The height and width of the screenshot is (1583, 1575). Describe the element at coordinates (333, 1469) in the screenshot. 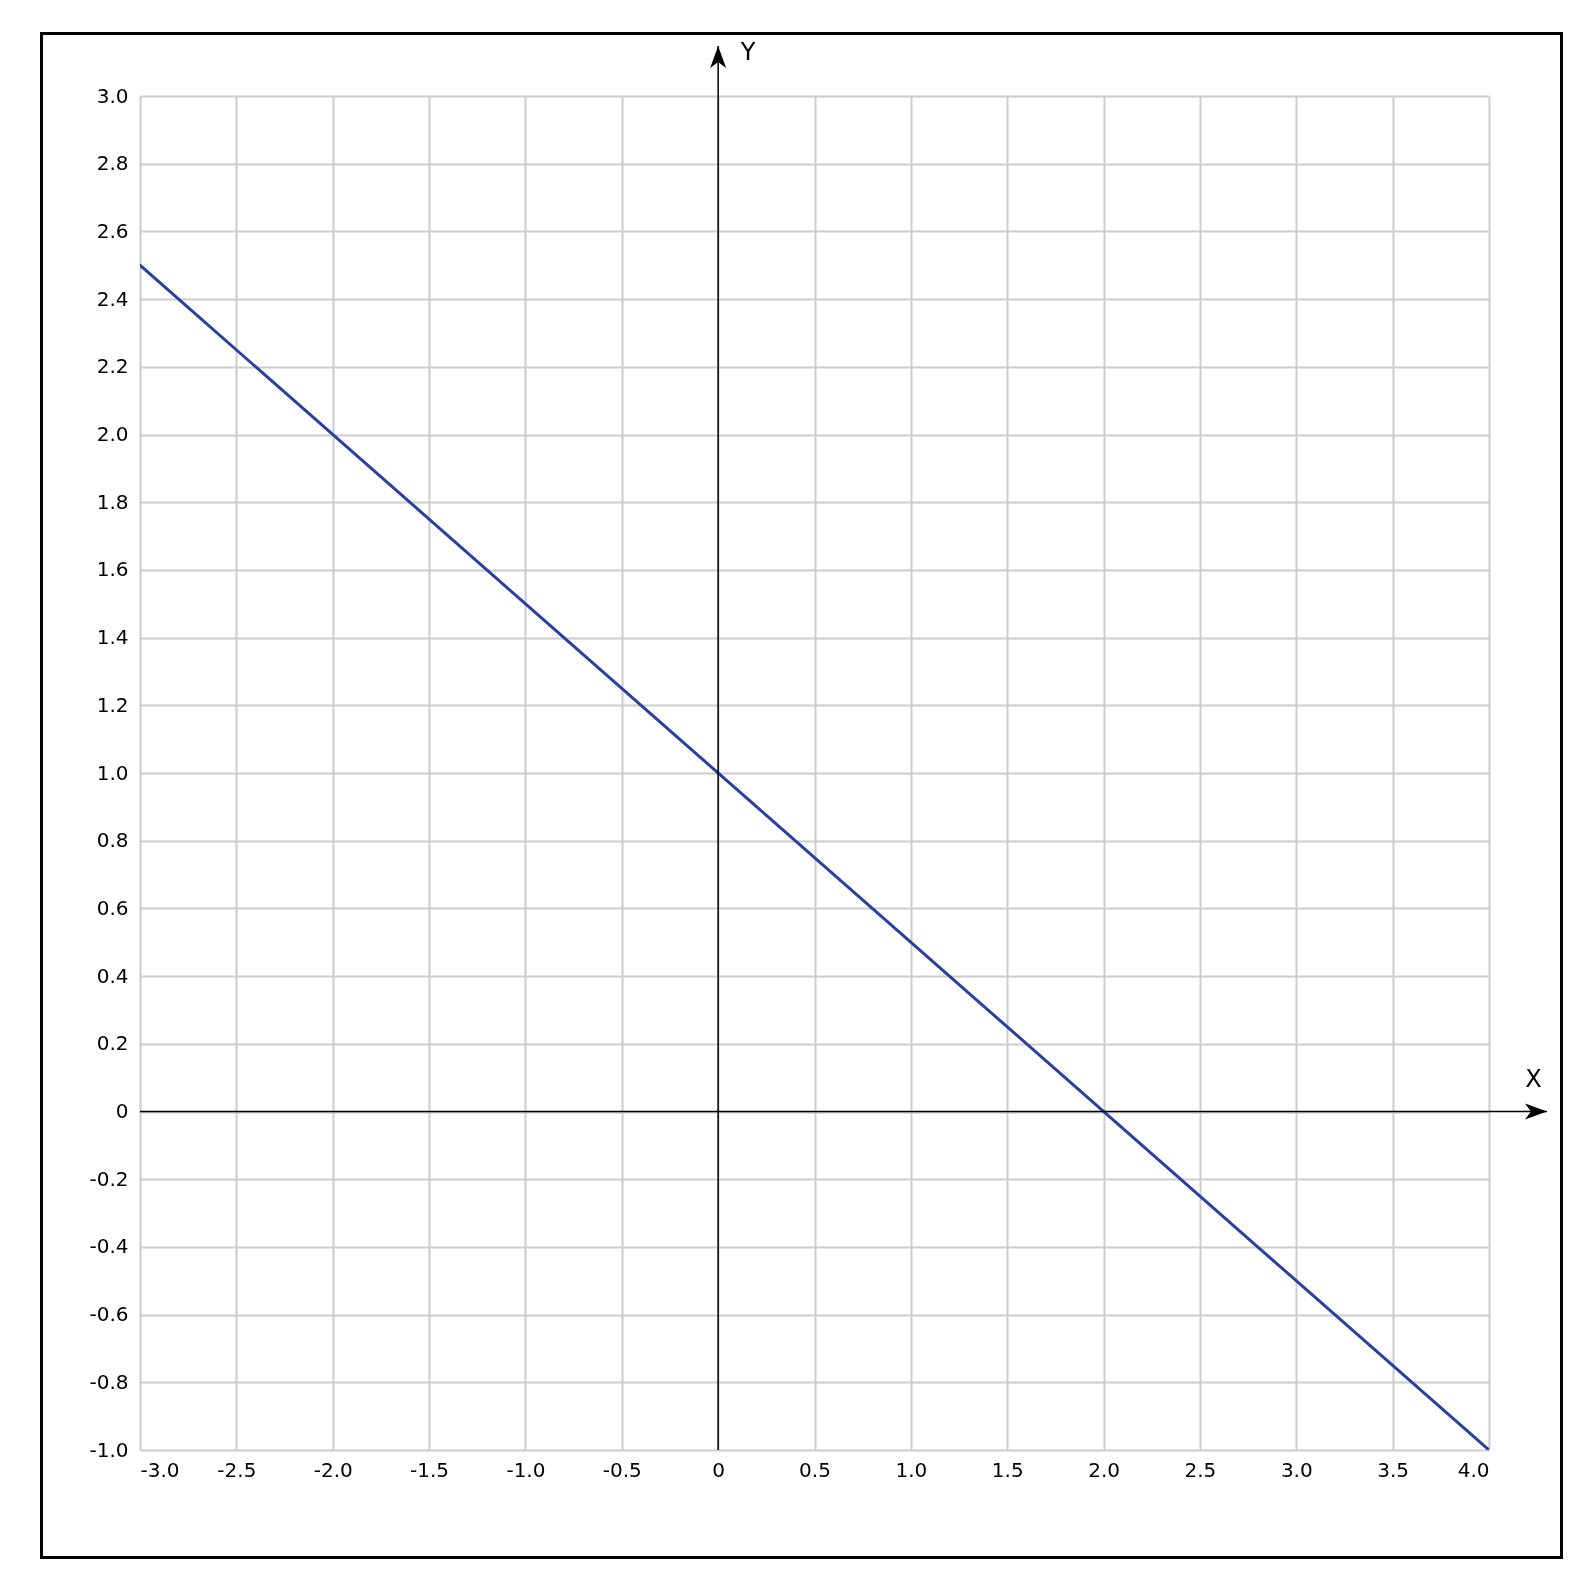

I see `x-tick-label: -2.0` at that location.